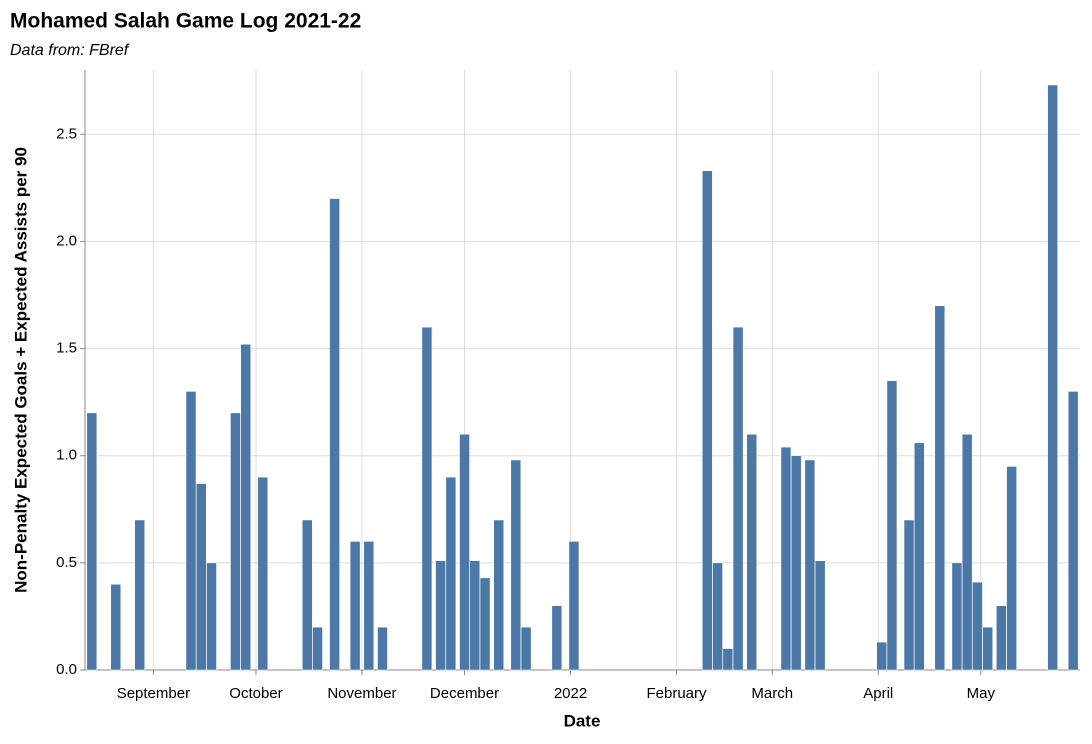 This screenshot has width=1092, height=744. Describe the element at coordinates (70, 50) in the screenshot. I see `chart-subtitle: Data from: FBref` at that location.